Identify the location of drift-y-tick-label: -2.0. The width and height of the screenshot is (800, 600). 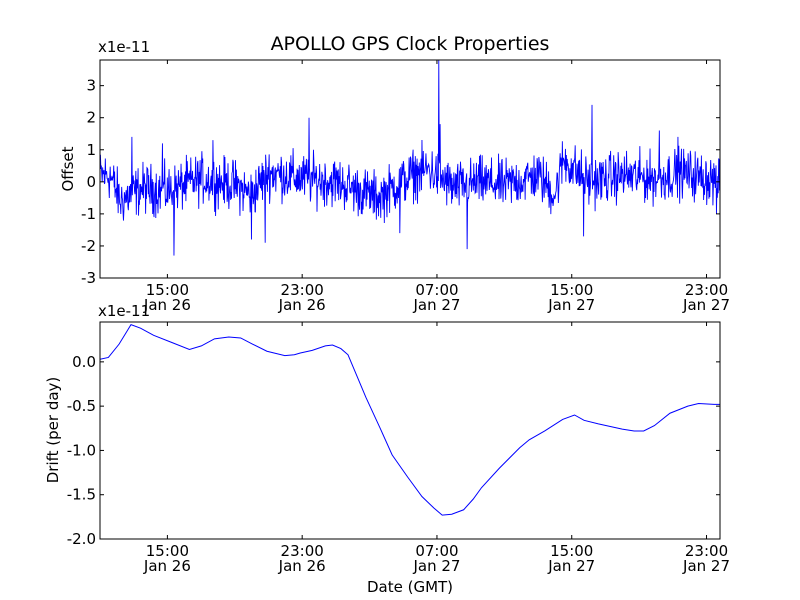
(81, 539).